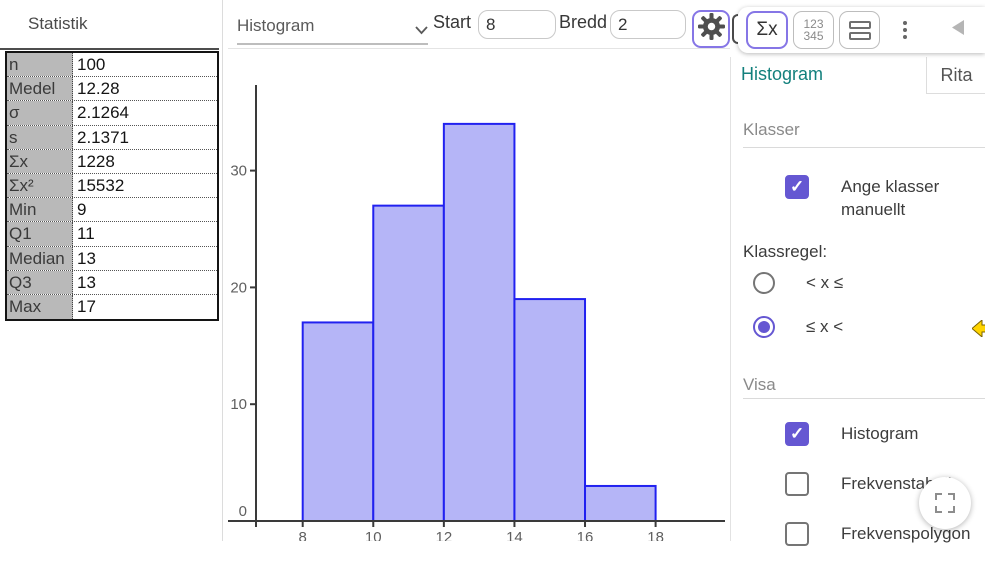 Image resolution: width=985 pixels, height=572 pixels. Describe the element at coordinates (585, 535) in the screenshot. I see `svg-text: 16` at that location.